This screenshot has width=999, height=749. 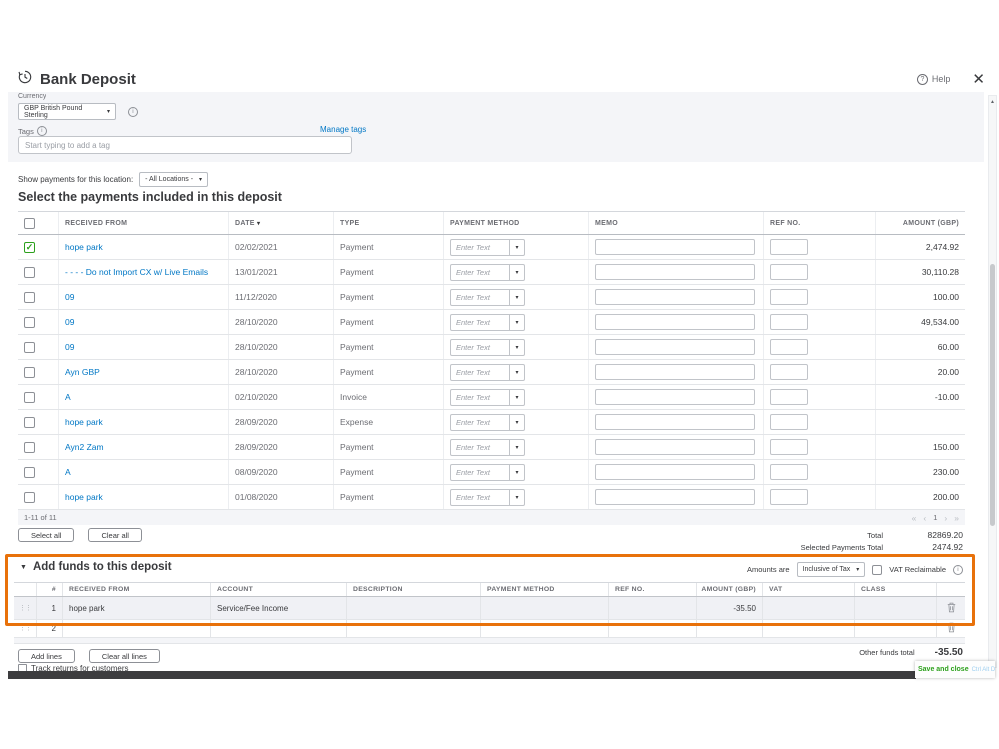 What do you see at coordinates (819, 223) in the screenshot?
I see `col-ref-no: REF NO.` at bounding box center [819, 223].